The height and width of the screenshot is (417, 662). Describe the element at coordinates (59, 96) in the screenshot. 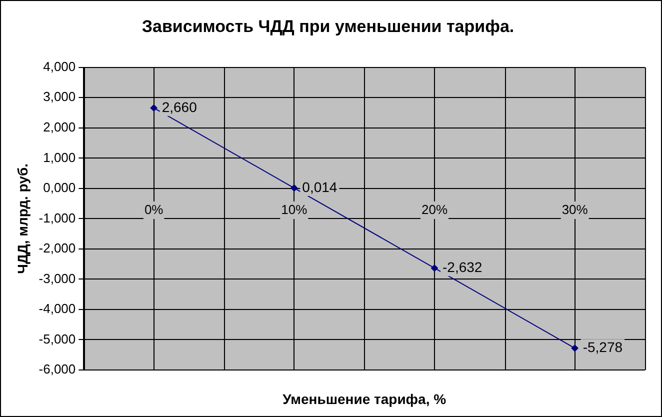

I see `y-tick-label: 3,000` at that location.